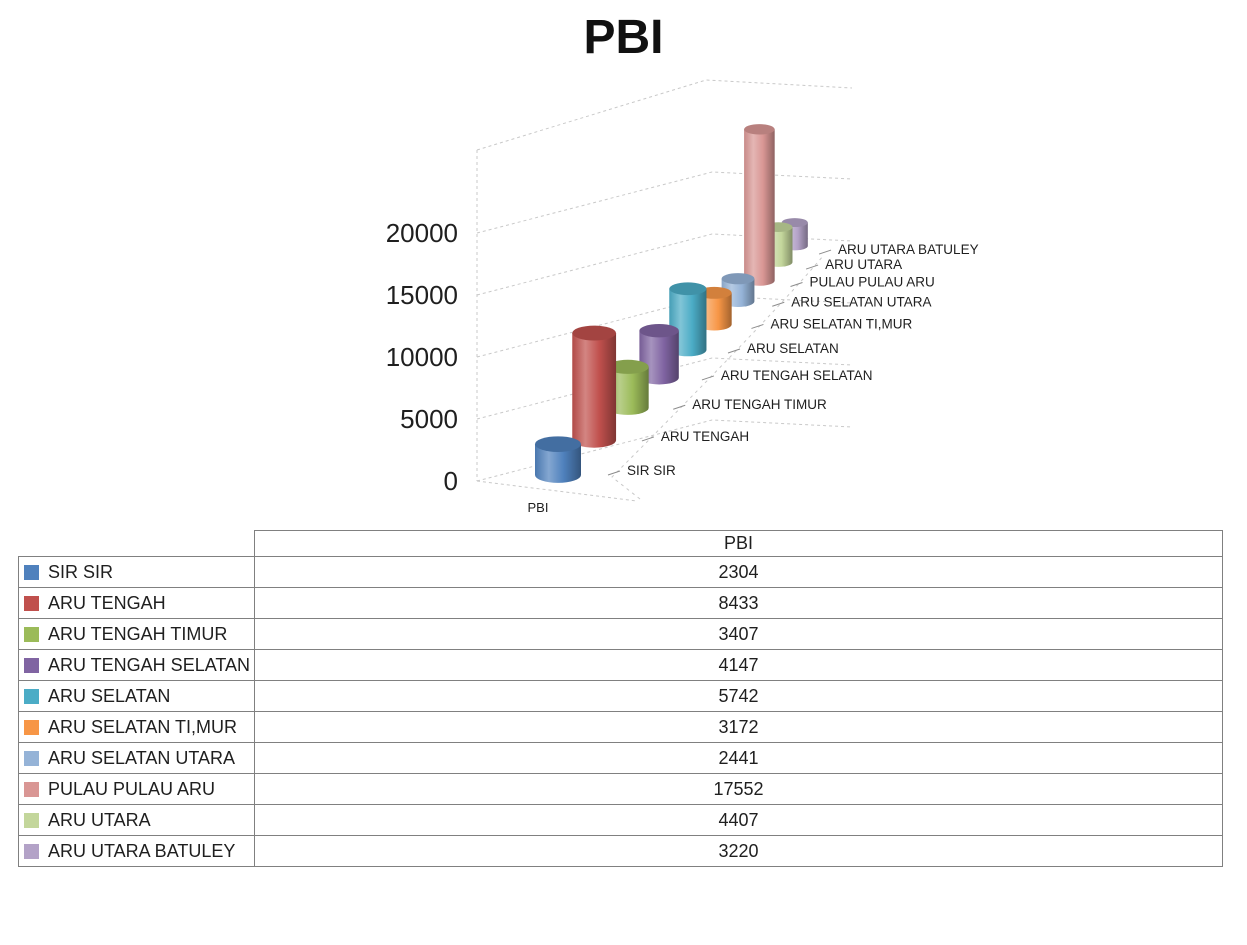 The height and width of the screenshot is (945, 1247). What do you see at coordinates (429, 419) in the screenshot?
I see `y-axis-tick-label: 5000` at bounding box center [429, 419].